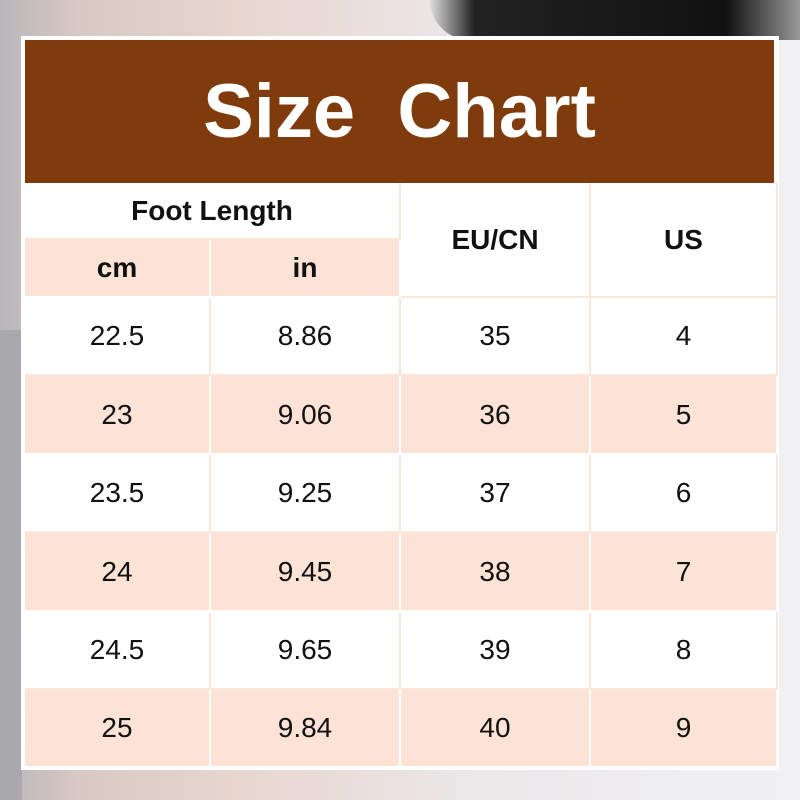 This screenshot has width=800, height=800. Describe the element at coordinates (496, 572) in the screenshot. I see `cell-eu-cn: 38` at that location.